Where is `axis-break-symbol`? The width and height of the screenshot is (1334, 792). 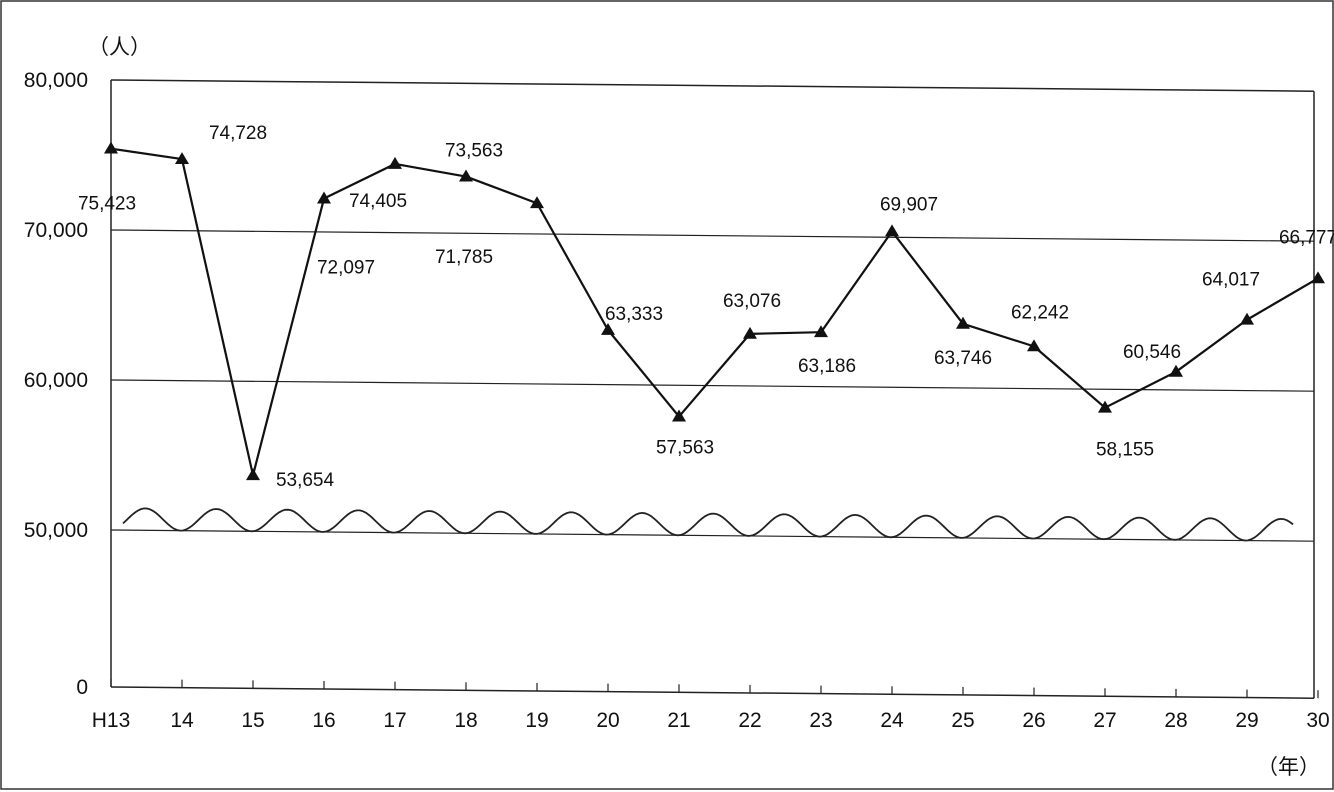 axis-break-symbol is located at coordinates (708, 524).